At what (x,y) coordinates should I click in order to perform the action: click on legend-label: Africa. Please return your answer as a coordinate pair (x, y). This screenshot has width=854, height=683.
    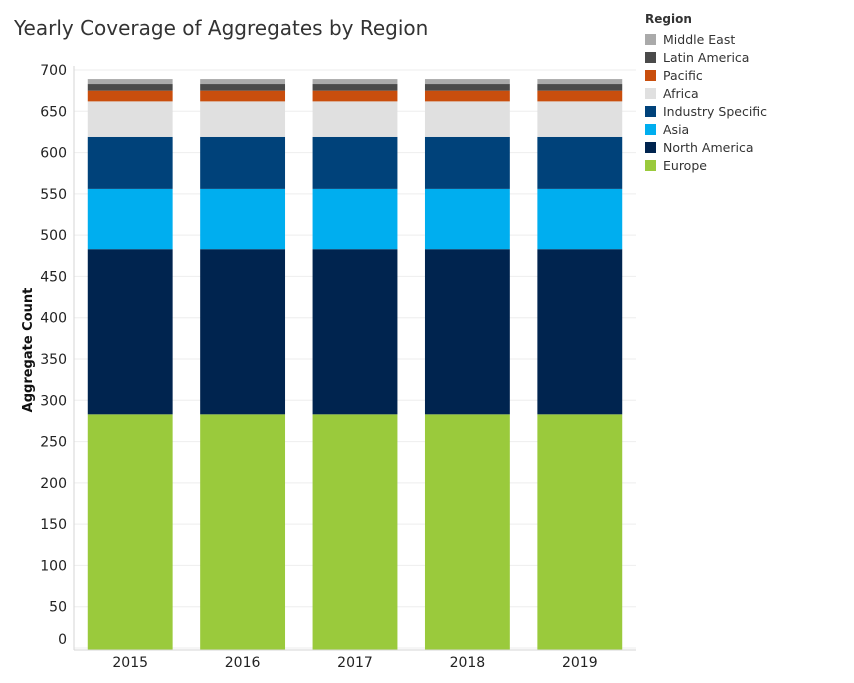
    Looking at the image, I should click on (681, 93).